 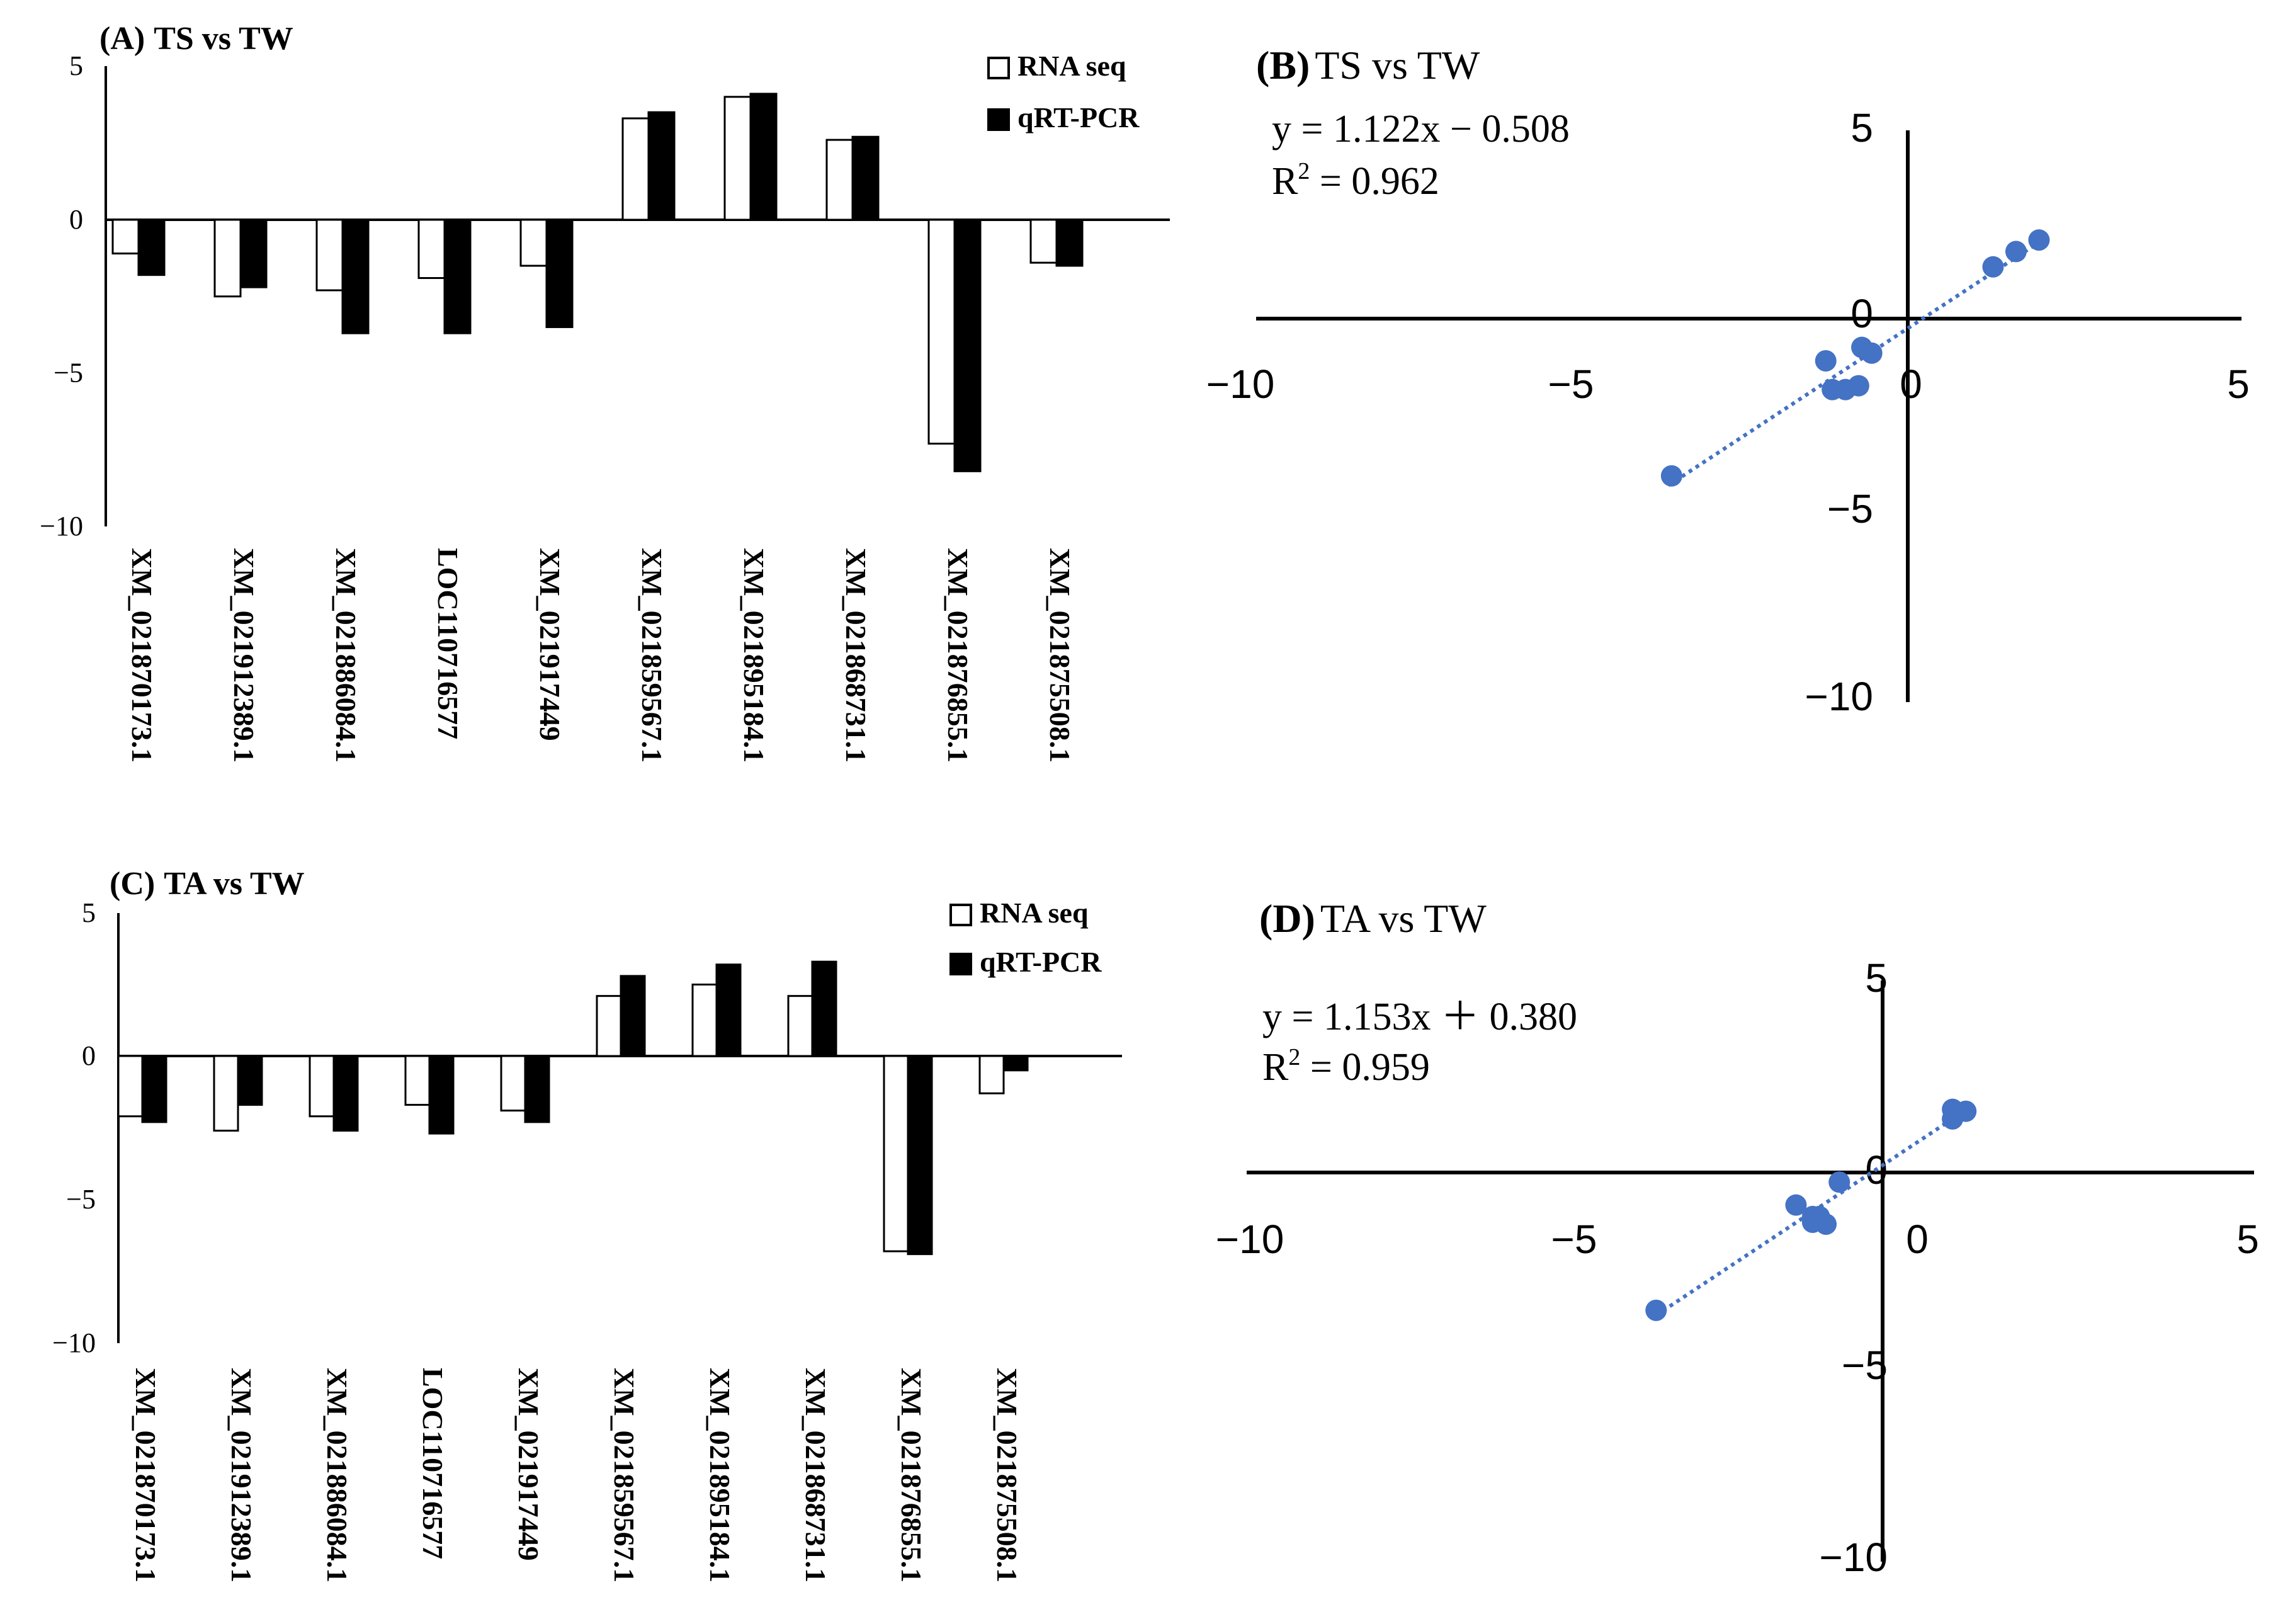 What do you see at coordinates (720, 1475) in the screenshot?
I see `category-label: XM_021895184.1` at bounding box center [720, 1475].